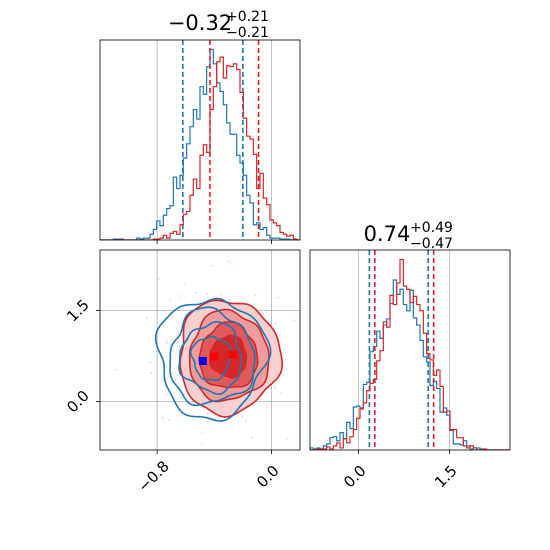 This screenshot has height=550, width=550. What do you see at coordinates (78, 311) in the screenshot?
I see `y-tick-label-1: 1.5` at bounding box center [78, 311].